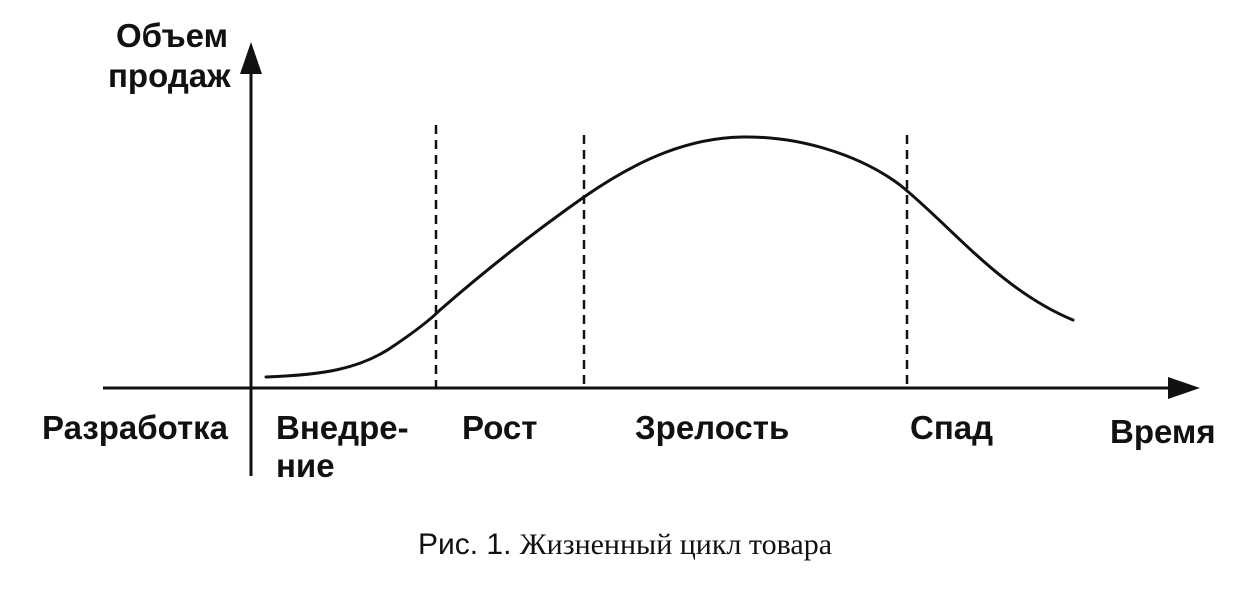 The height and width of the screenshot is (589, 1250). Describe the element at coordinates (251, 58) in the screenshot. I see `y-axis-arrowhead` at that location.